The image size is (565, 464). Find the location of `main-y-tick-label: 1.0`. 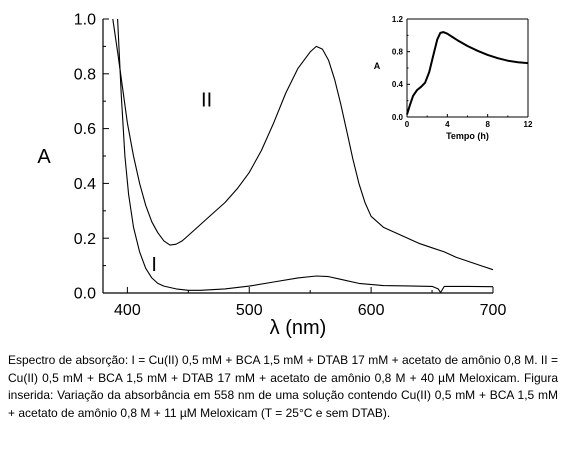

main-y-tick-label: 1.0 is located at coordinates (85, 20).